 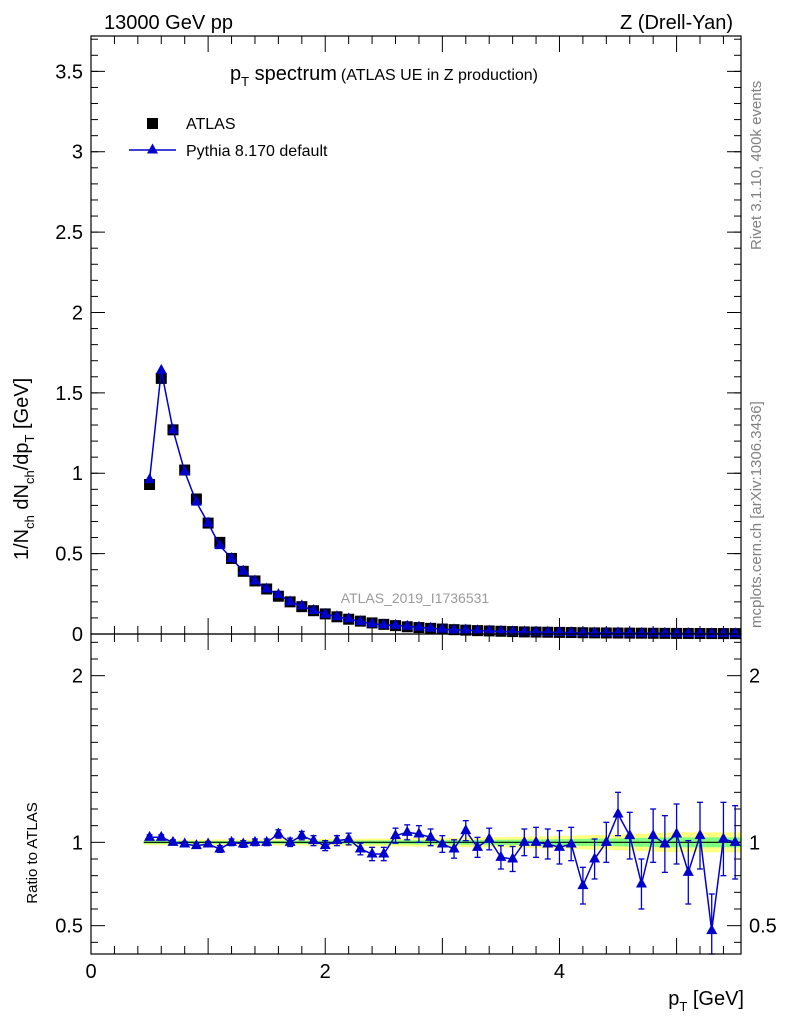 What do you see at coordinates (763, 927) in the screenshot?
I see `ratio-y-tick-label-right: 0.5` at bounding box center [763, 927].